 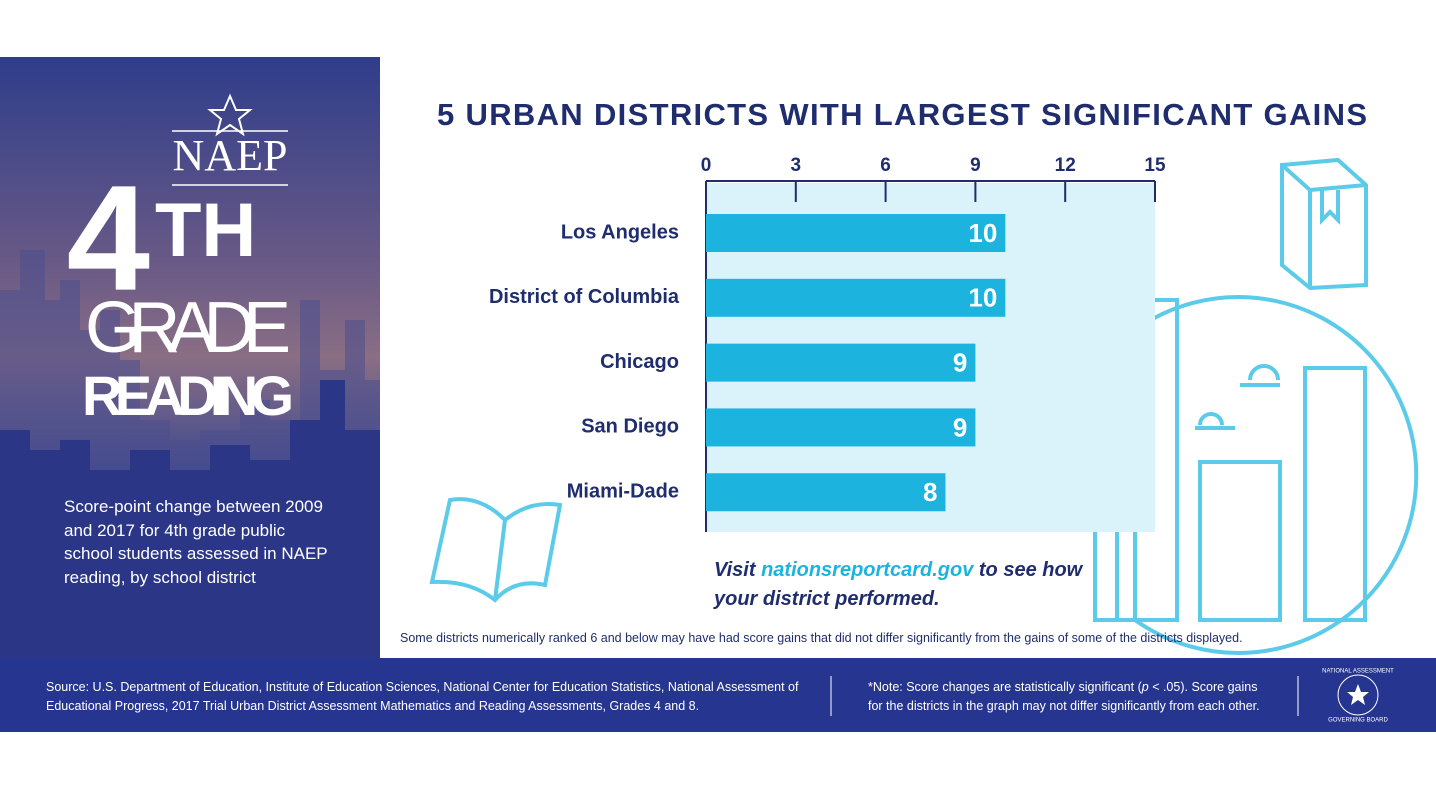 What do you see at coordinates (1065, 165) in the screenshot?
I see `x-tick-label: 12` at bounding box center [1065, 165].